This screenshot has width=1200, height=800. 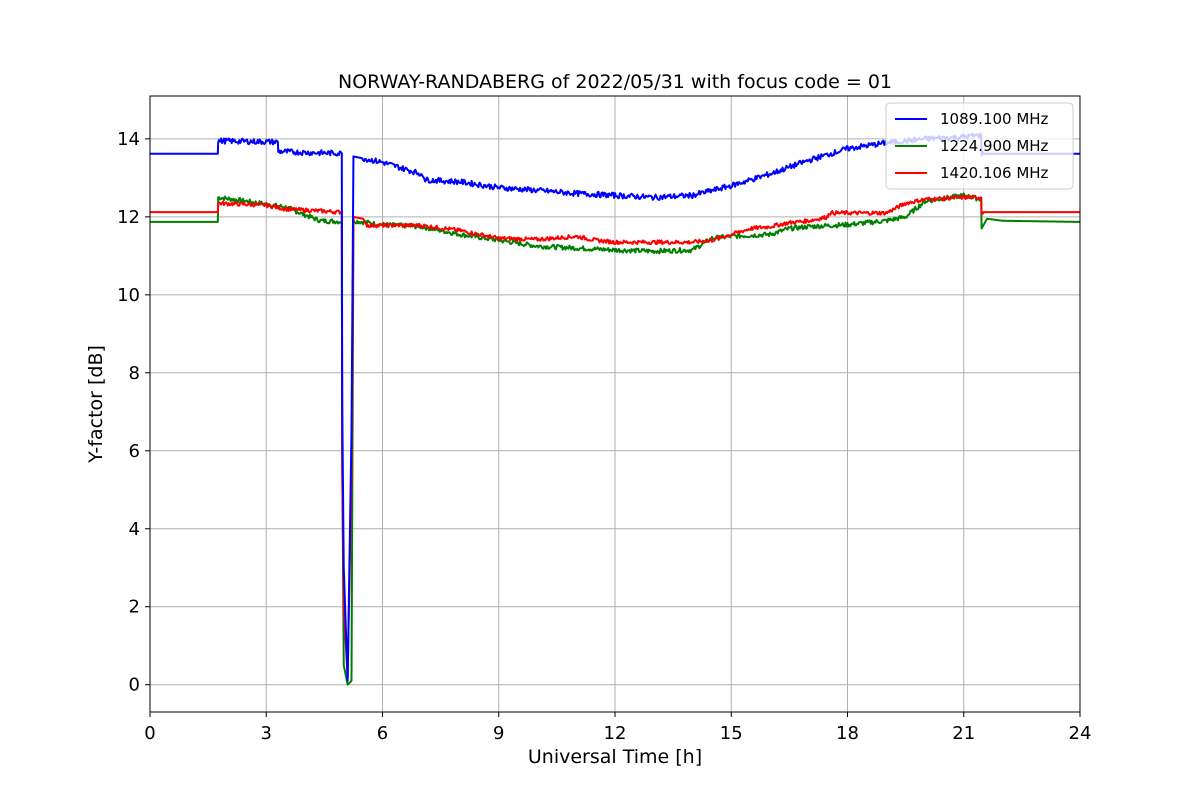 What do you see at coordinates (134, 685) in the screenshot?
I see `y-tick-label: 0` at bounding box center [134, 685].